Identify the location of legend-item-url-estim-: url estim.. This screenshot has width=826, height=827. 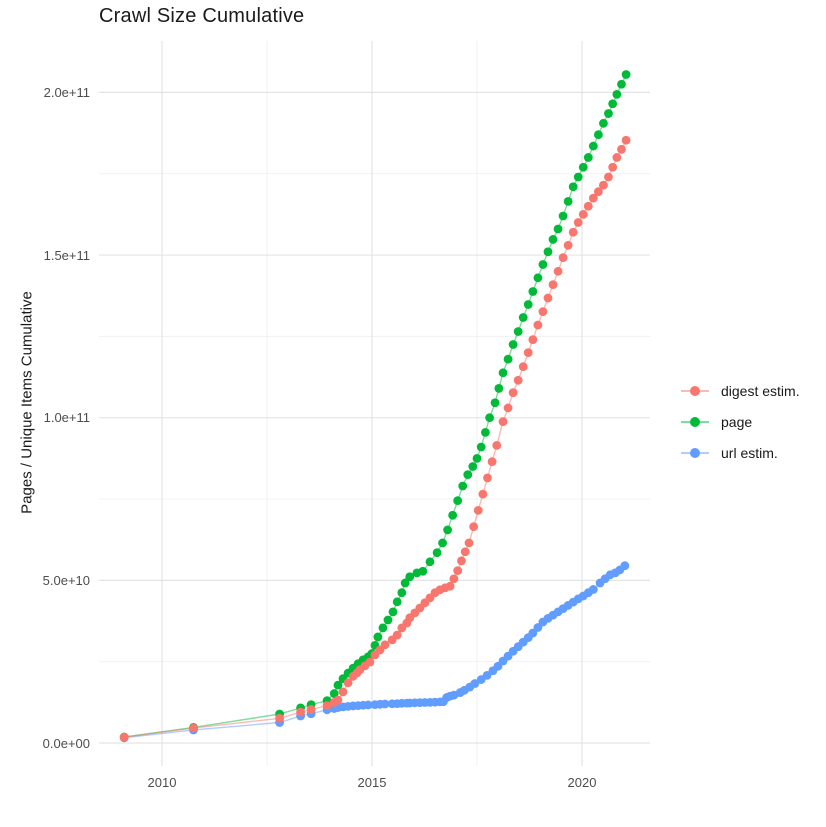
(729, 453).